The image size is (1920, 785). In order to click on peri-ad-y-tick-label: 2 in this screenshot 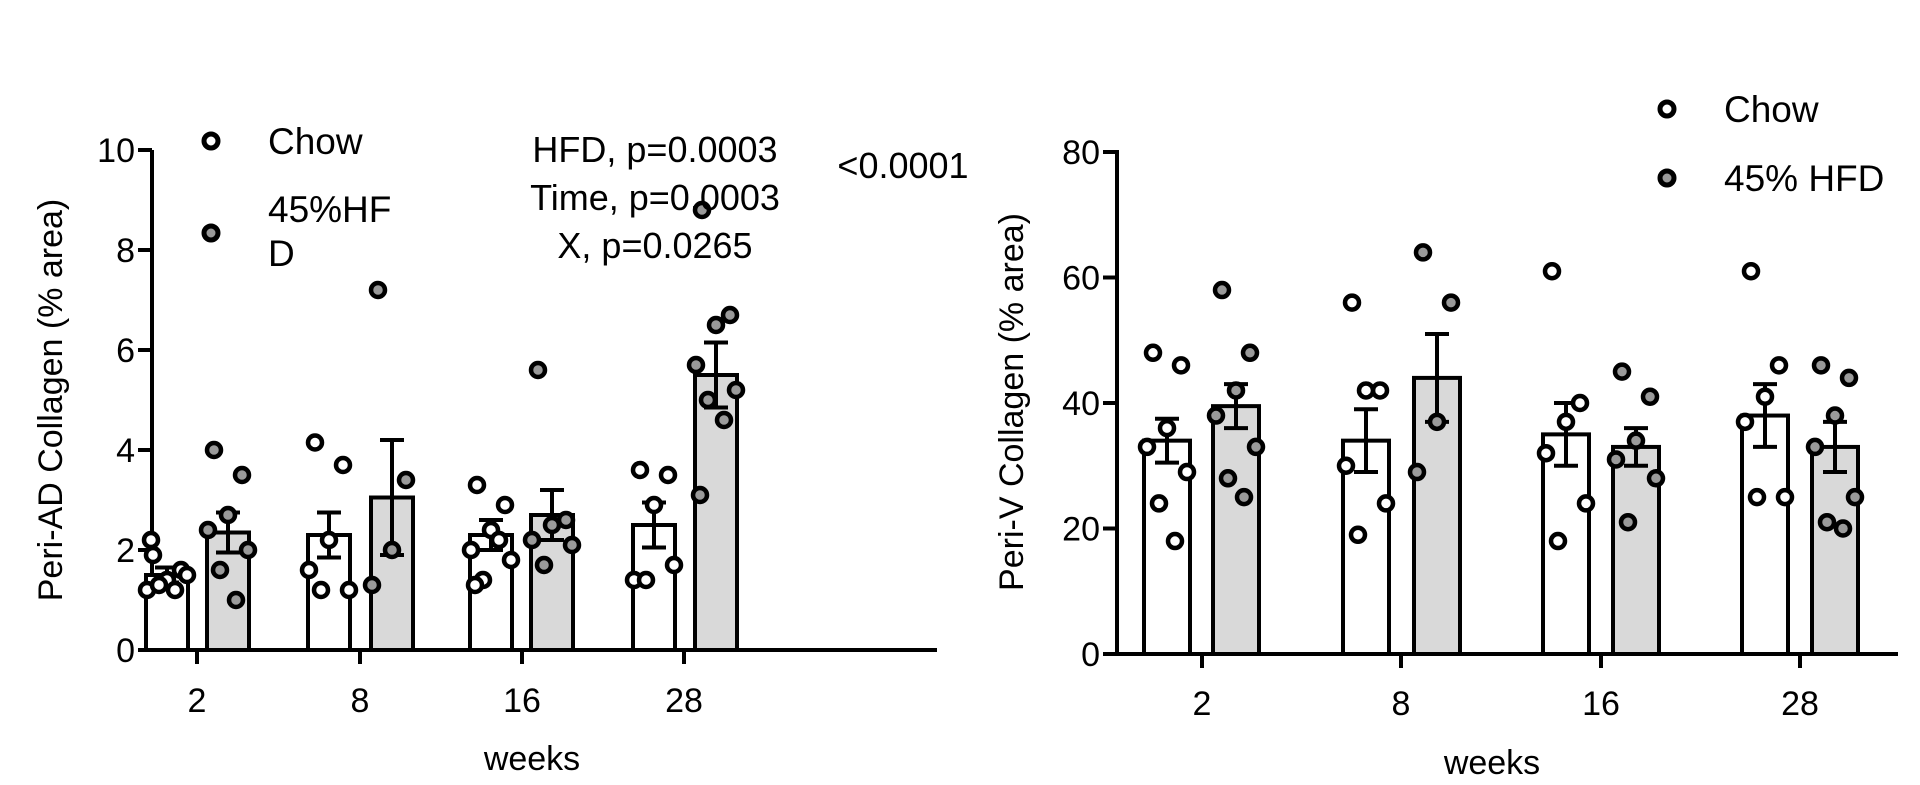, I will do `click(125, 551)`.